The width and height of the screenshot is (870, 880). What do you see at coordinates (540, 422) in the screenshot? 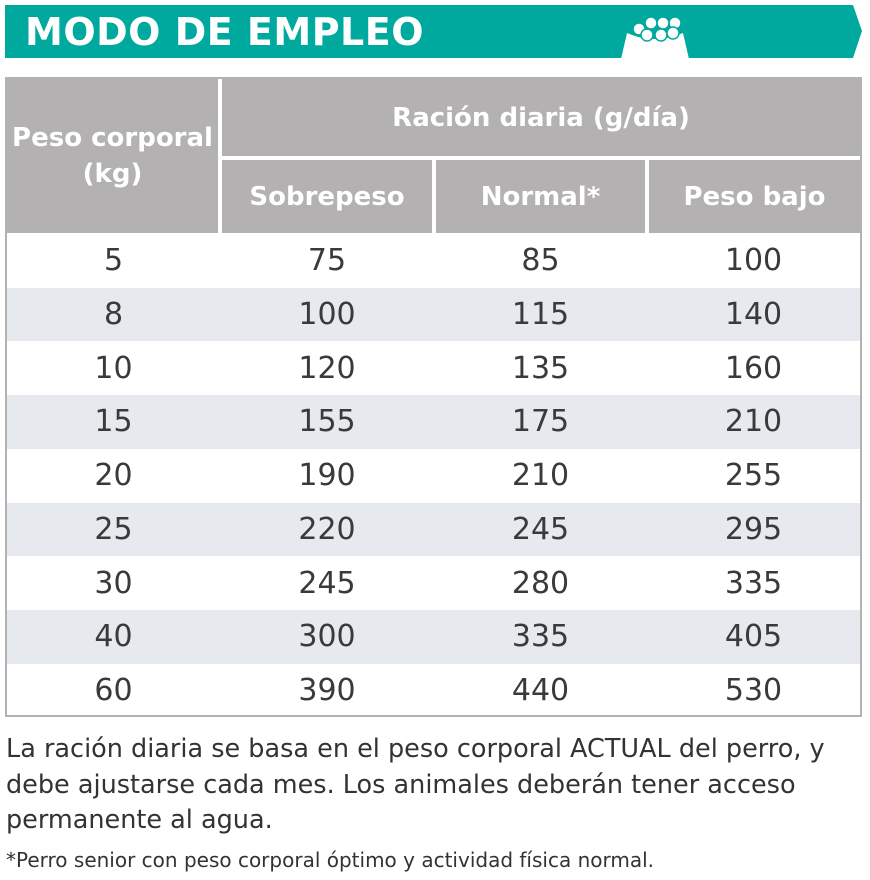
I see `cell-normal: 175` at bounding box center [540, 422].